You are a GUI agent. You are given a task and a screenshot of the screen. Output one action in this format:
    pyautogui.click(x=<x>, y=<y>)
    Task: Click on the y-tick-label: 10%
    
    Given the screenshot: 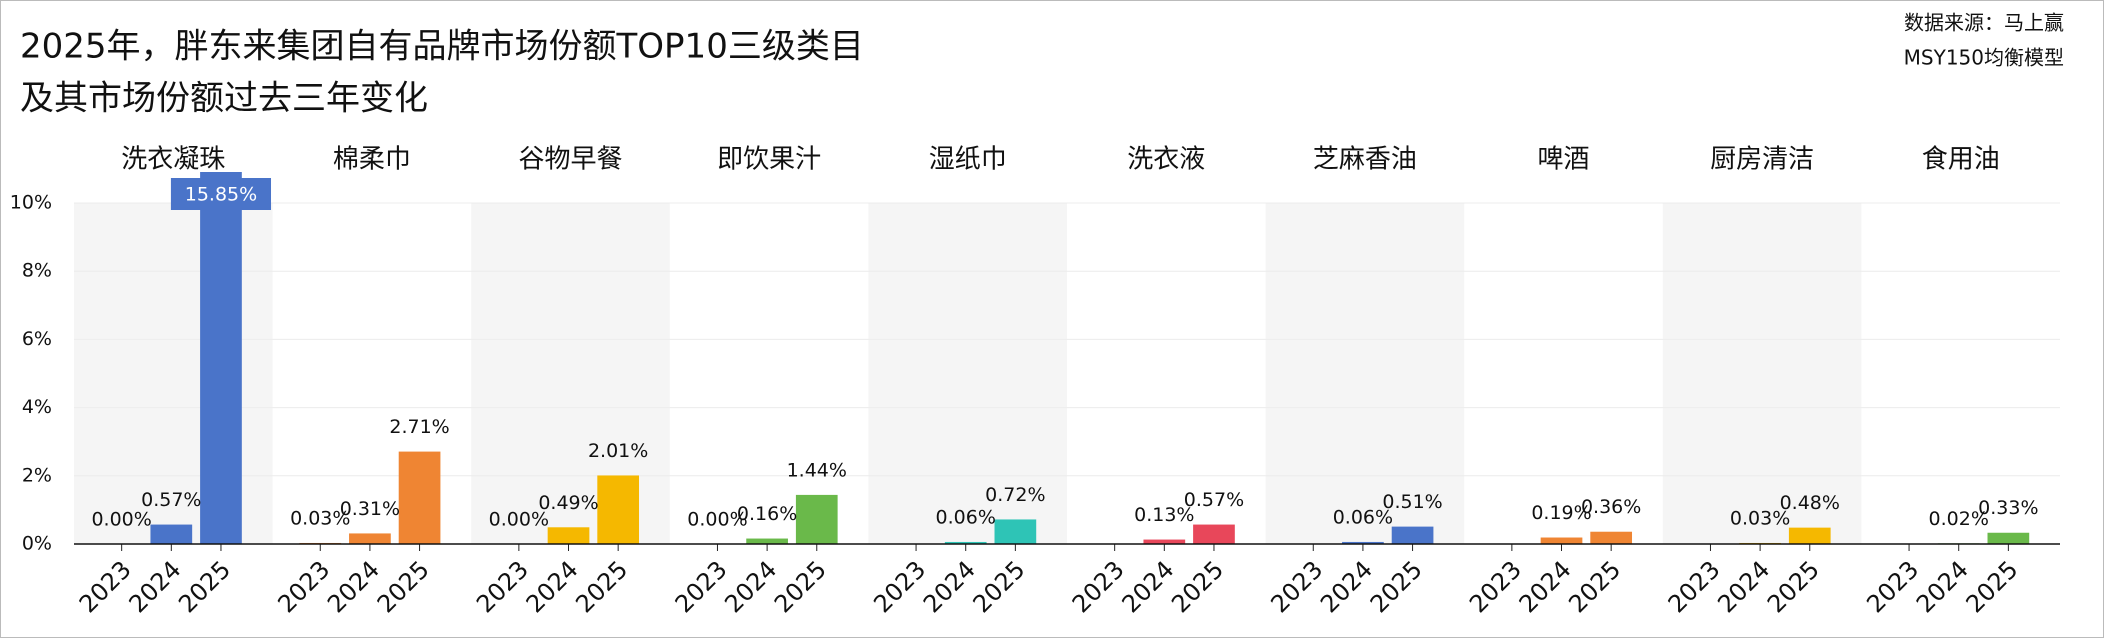 What is the action you would take?
    pyautogui.click(x=31, y=203)
    